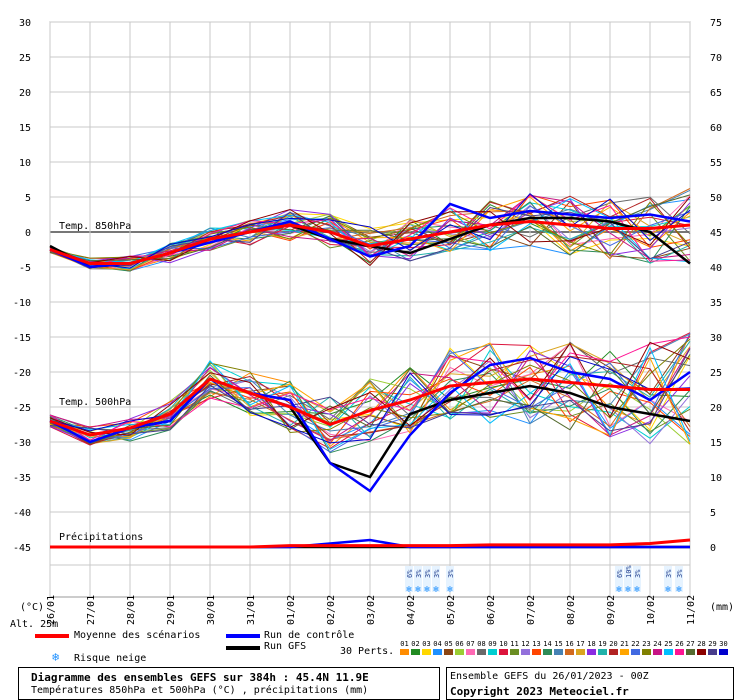 This screenshot has height=700, width=740. I want to click on x-tick-label: 04/02, so click(411, 610).